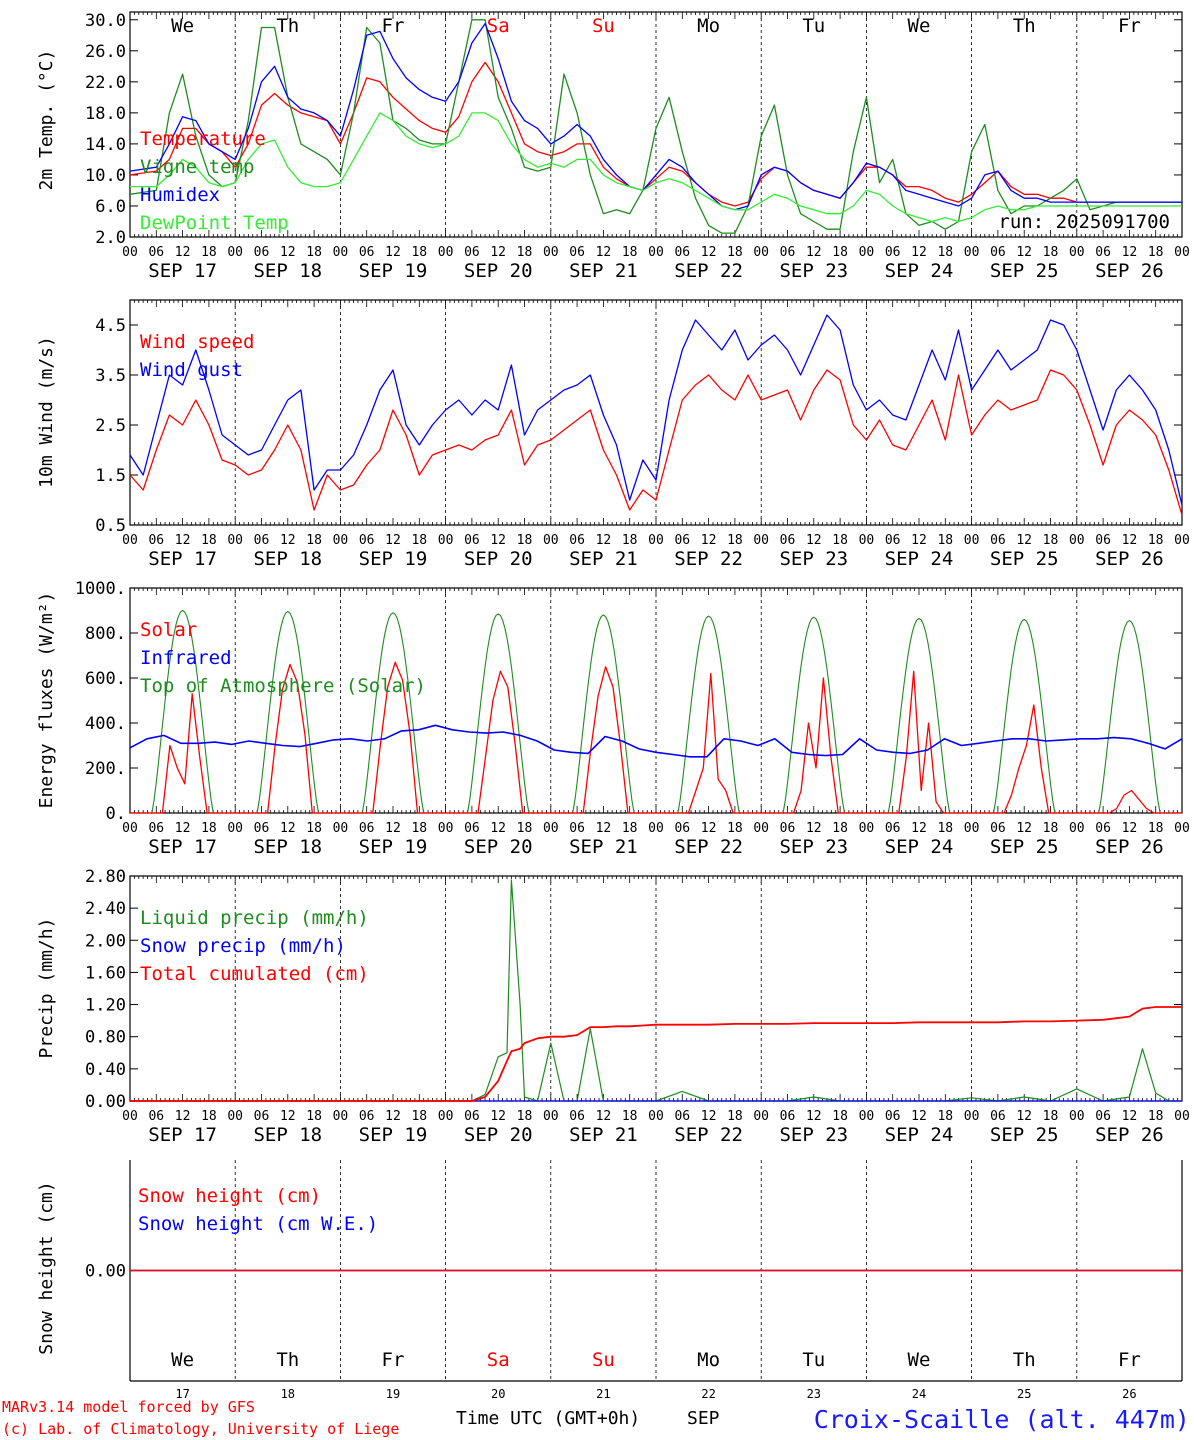  I want to click on energy-panel-date-label: SEP 26, so click(1129, 847).